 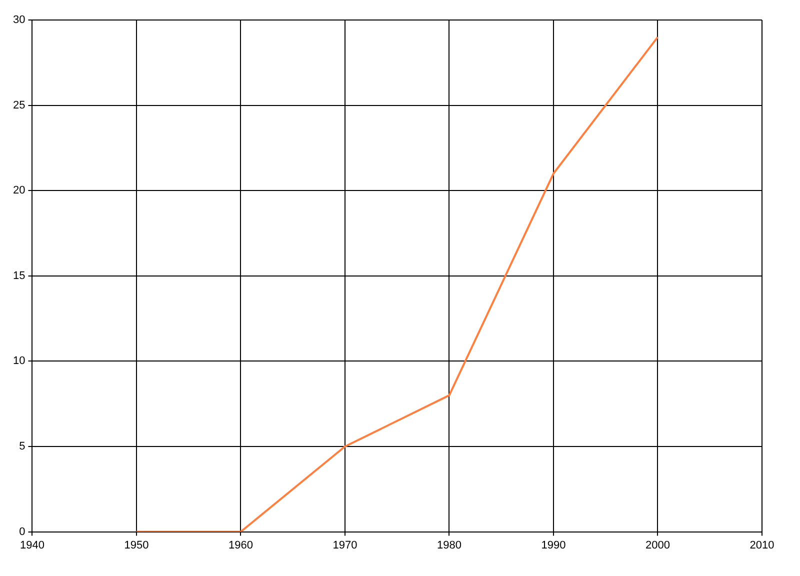 I want to click on x-tick-label: 1960, so click(x=240, y=545).